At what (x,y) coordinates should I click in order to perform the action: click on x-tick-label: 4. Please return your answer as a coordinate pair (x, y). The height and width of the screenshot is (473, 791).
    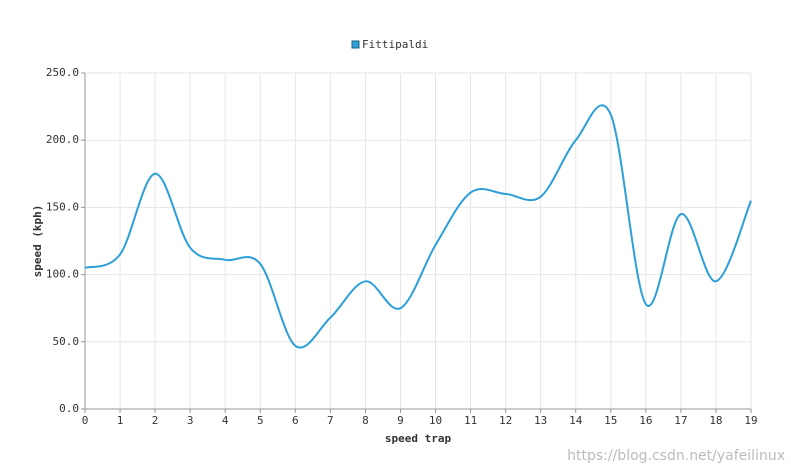
    Looking at the image, I should click on (225, 420).